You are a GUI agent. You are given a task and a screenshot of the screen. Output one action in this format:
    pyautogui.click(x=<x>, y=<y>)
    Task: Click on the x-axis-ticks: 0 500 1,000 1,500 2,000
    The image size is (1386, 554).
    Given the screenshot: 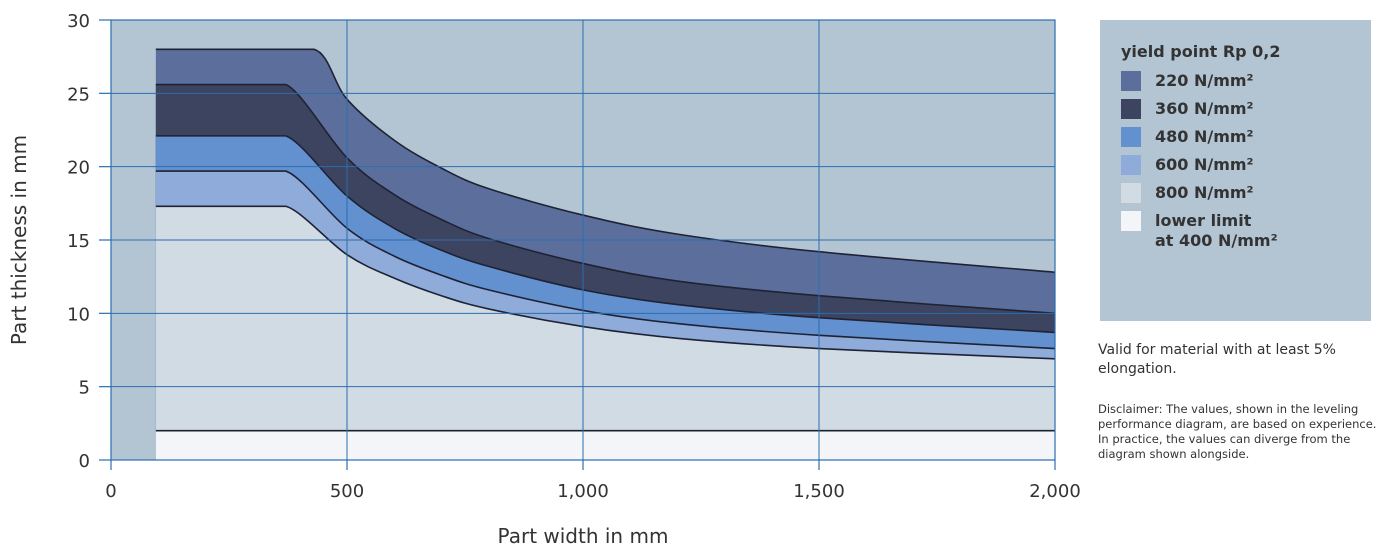 What is the action you would take?
    pyautogui.click(x=593, y=481)
    